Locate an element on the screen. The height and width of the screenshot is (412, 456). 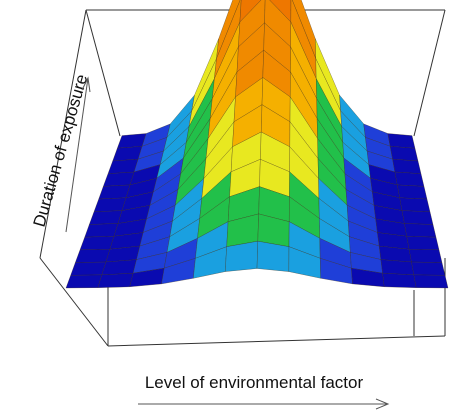
x-axis-label: Level of environmental factor is located at coordinates (254, 382).